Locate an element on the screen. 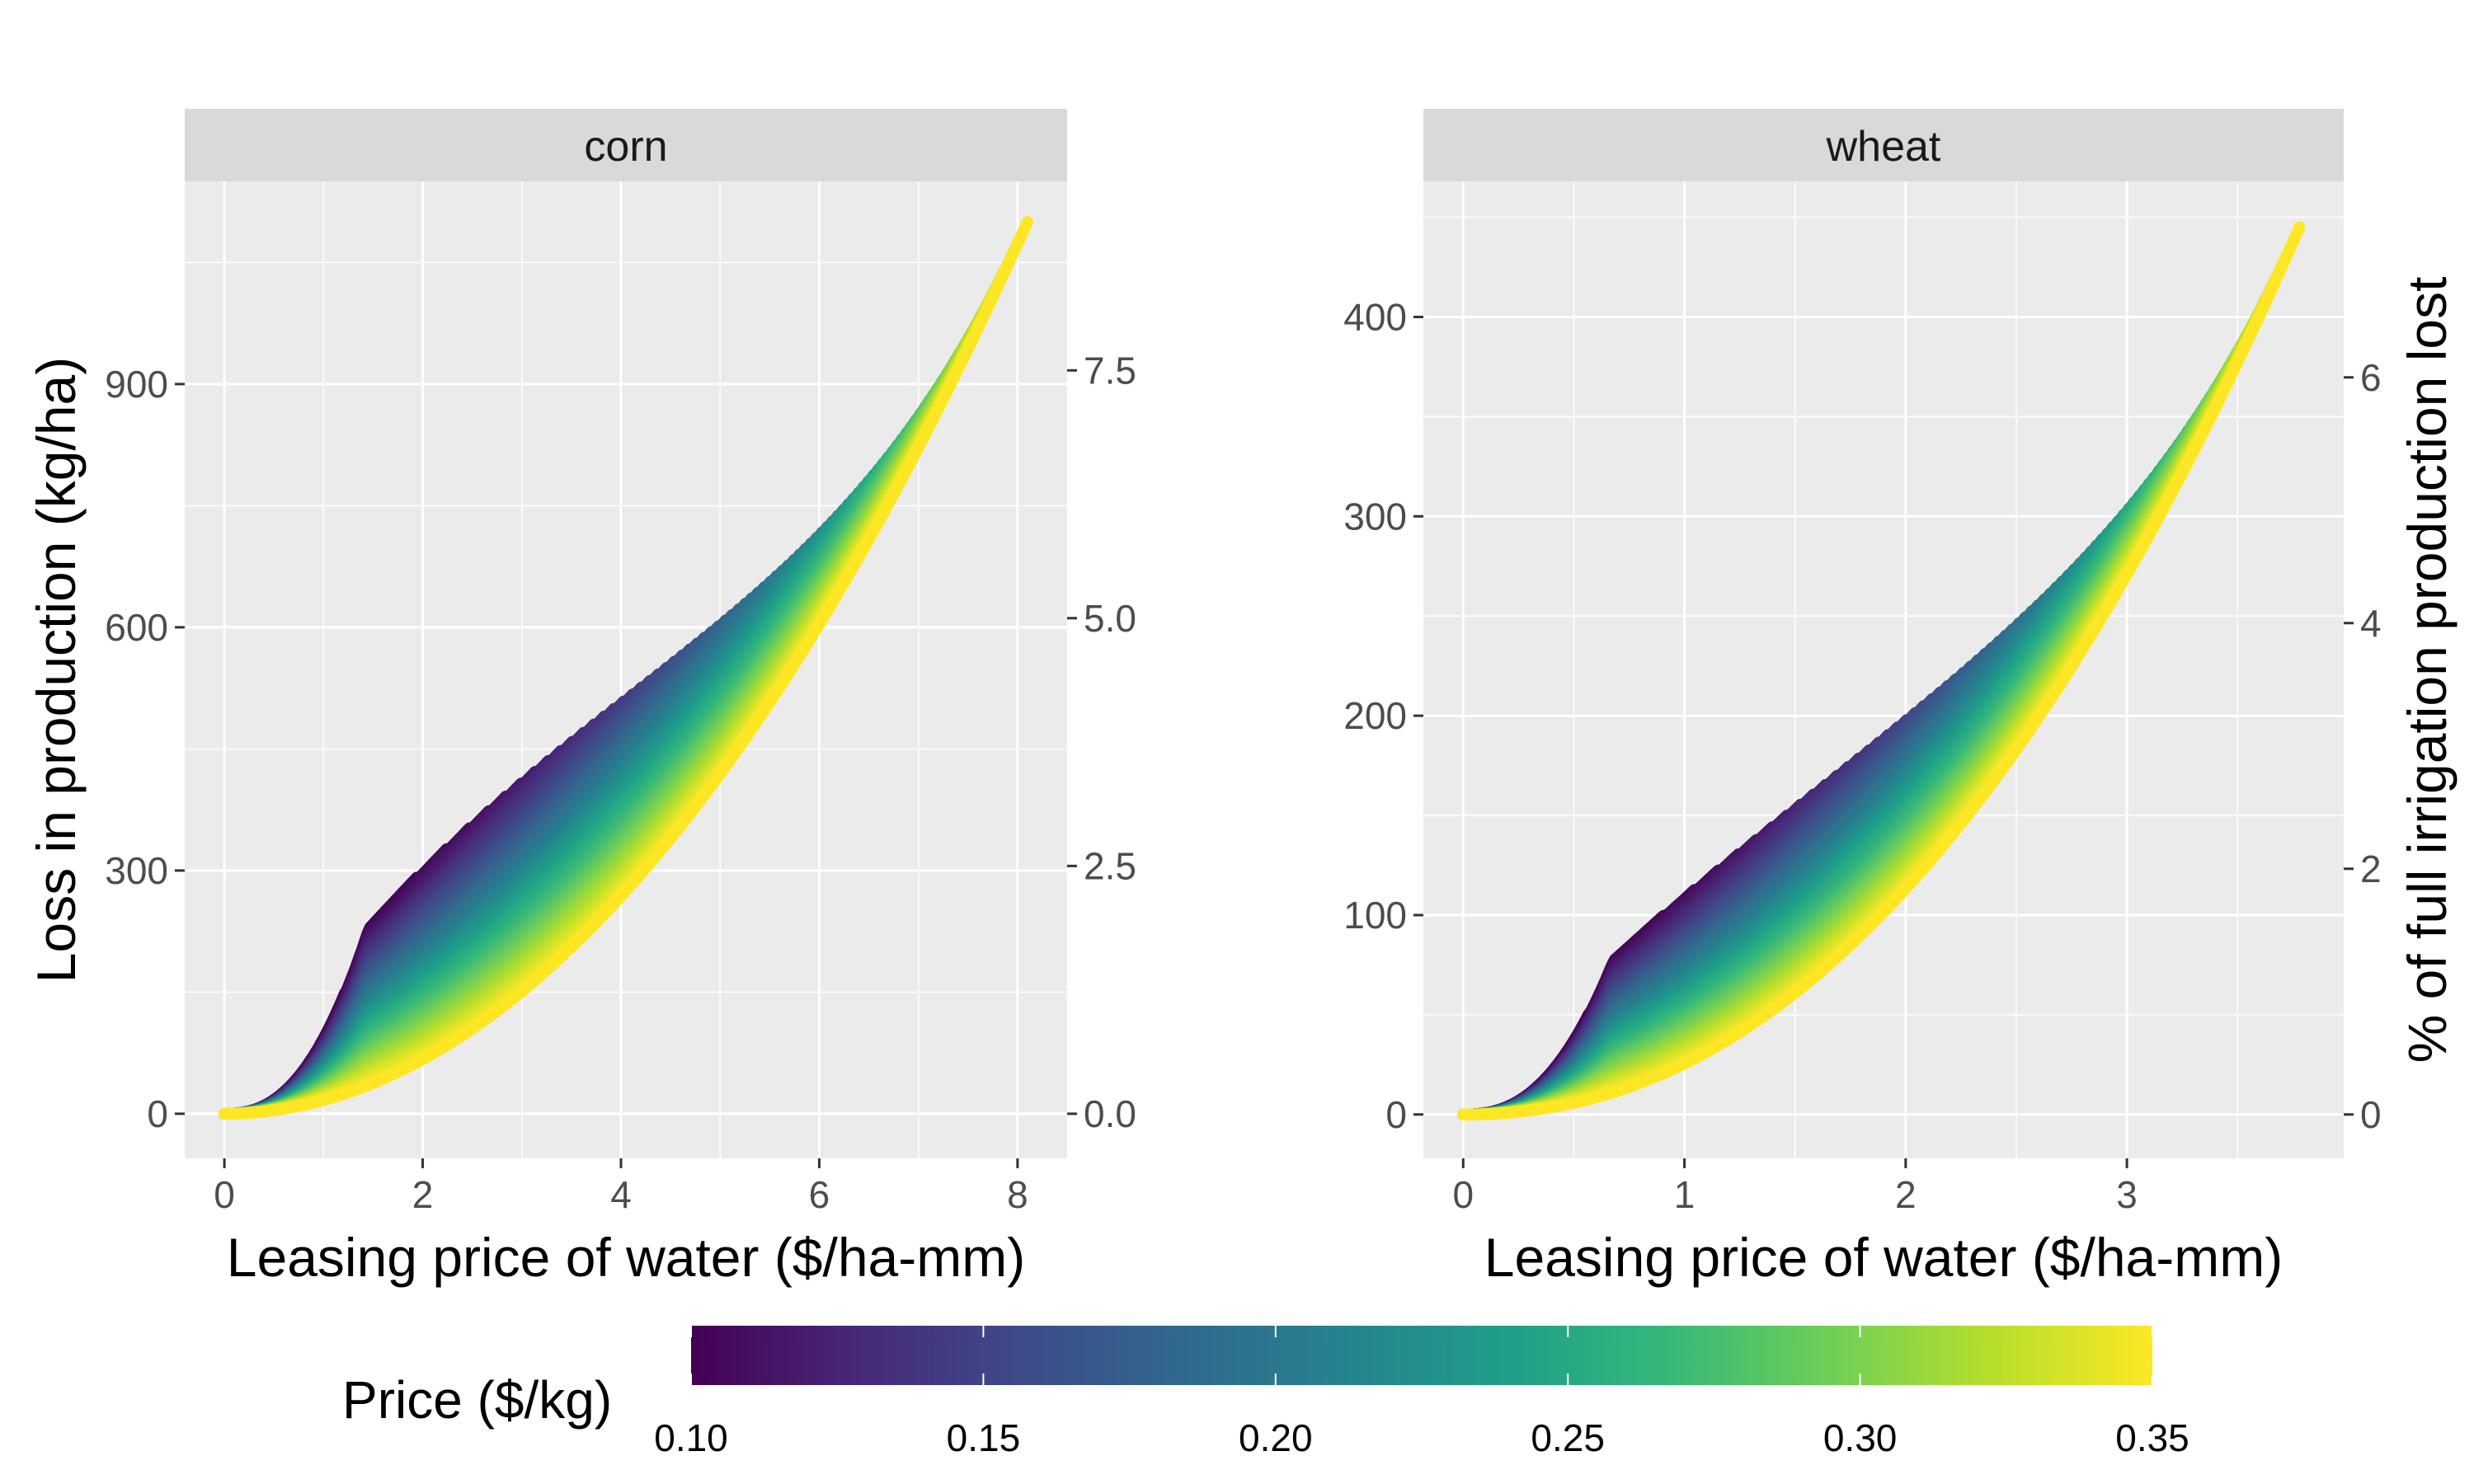 Image resolution: width=2474 pixels, height=1484 pixels. x-tick-label: 3 is located at coordinates (2127, 1194).